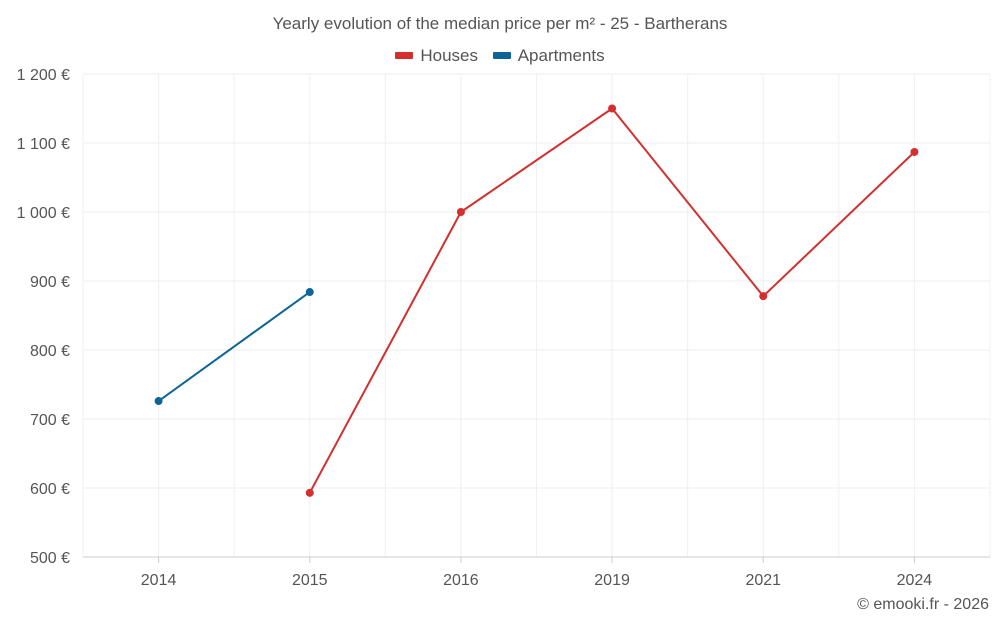 This screenshot has width=1000, height=625. I want to click on y-tick-label: 700 €, so click(50, 420).